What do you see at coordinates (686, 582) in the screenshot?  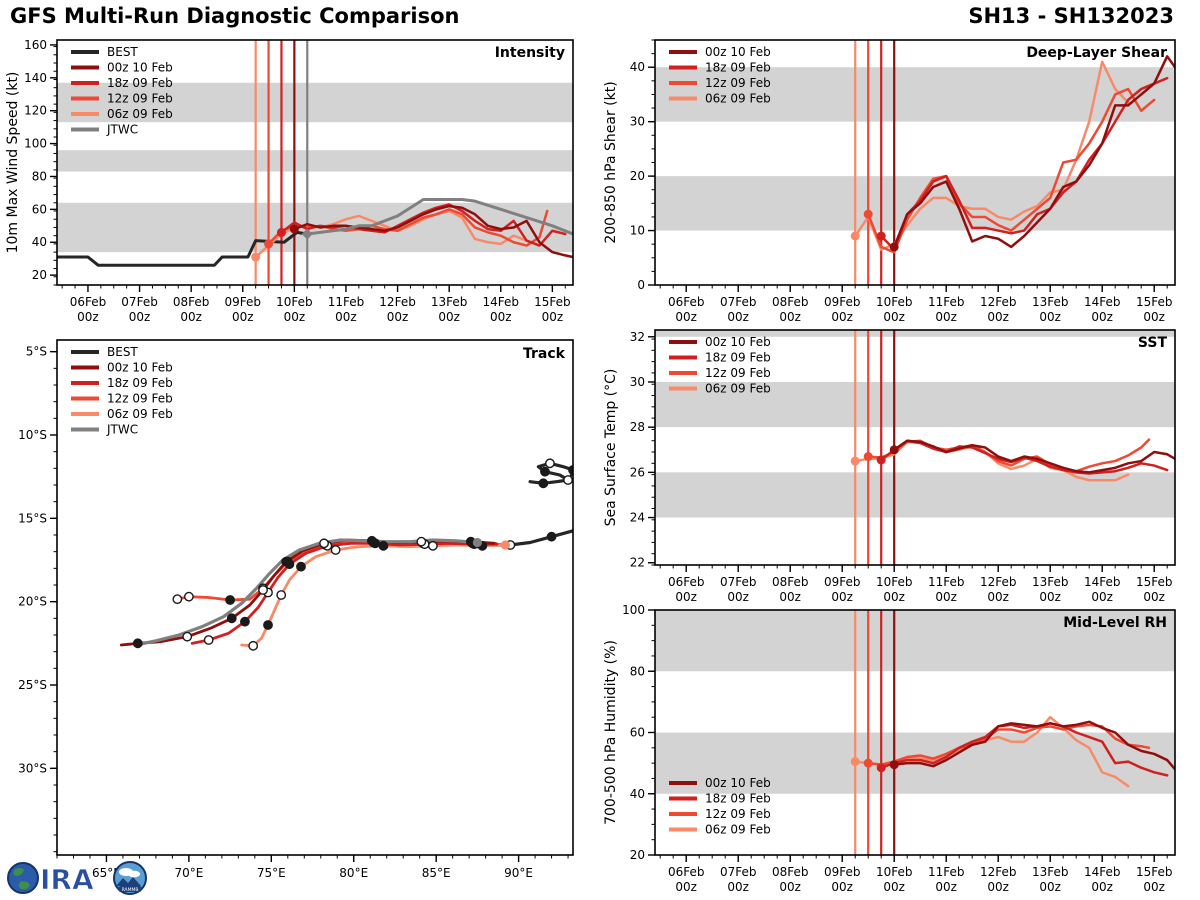 I see `x-tick-date: 06Feb` at bounding box center [686, 582].